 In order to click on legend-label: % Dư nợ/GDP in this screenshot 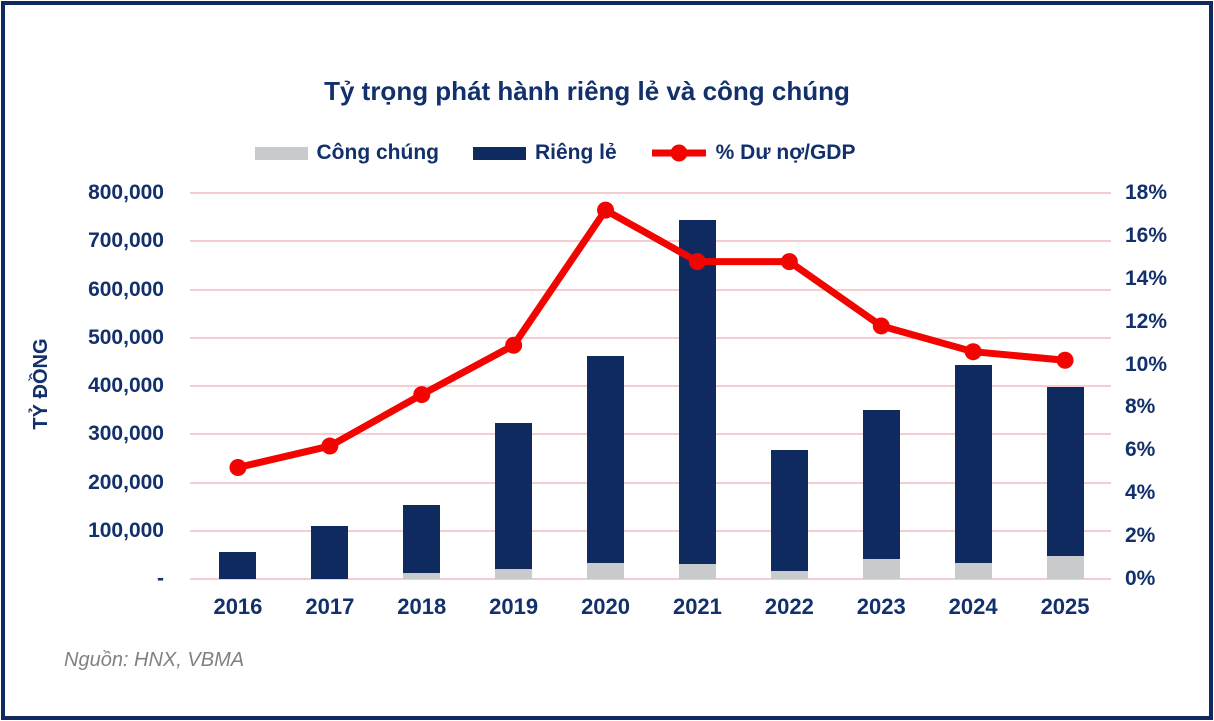, I will do `click(785, 152)`.